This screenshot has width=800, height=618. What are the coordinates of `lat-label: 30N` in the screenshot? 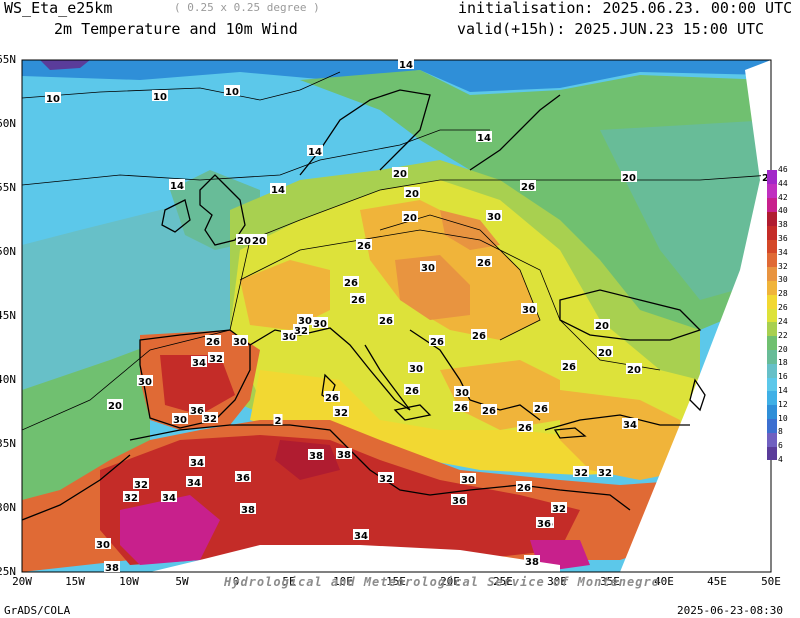 It's located at (8, 507).